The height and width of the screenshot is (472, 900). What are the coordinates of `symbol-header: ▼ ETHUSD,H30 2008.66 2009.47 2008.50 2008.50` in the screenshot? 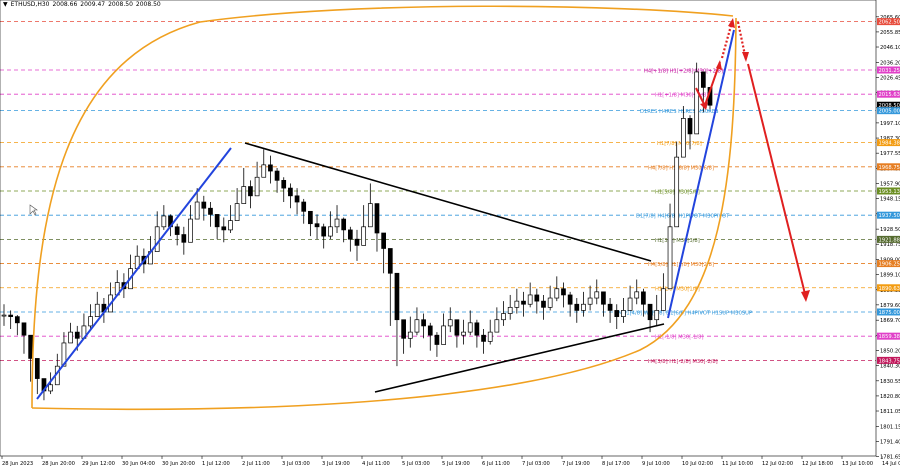 It's located at (83, 4).